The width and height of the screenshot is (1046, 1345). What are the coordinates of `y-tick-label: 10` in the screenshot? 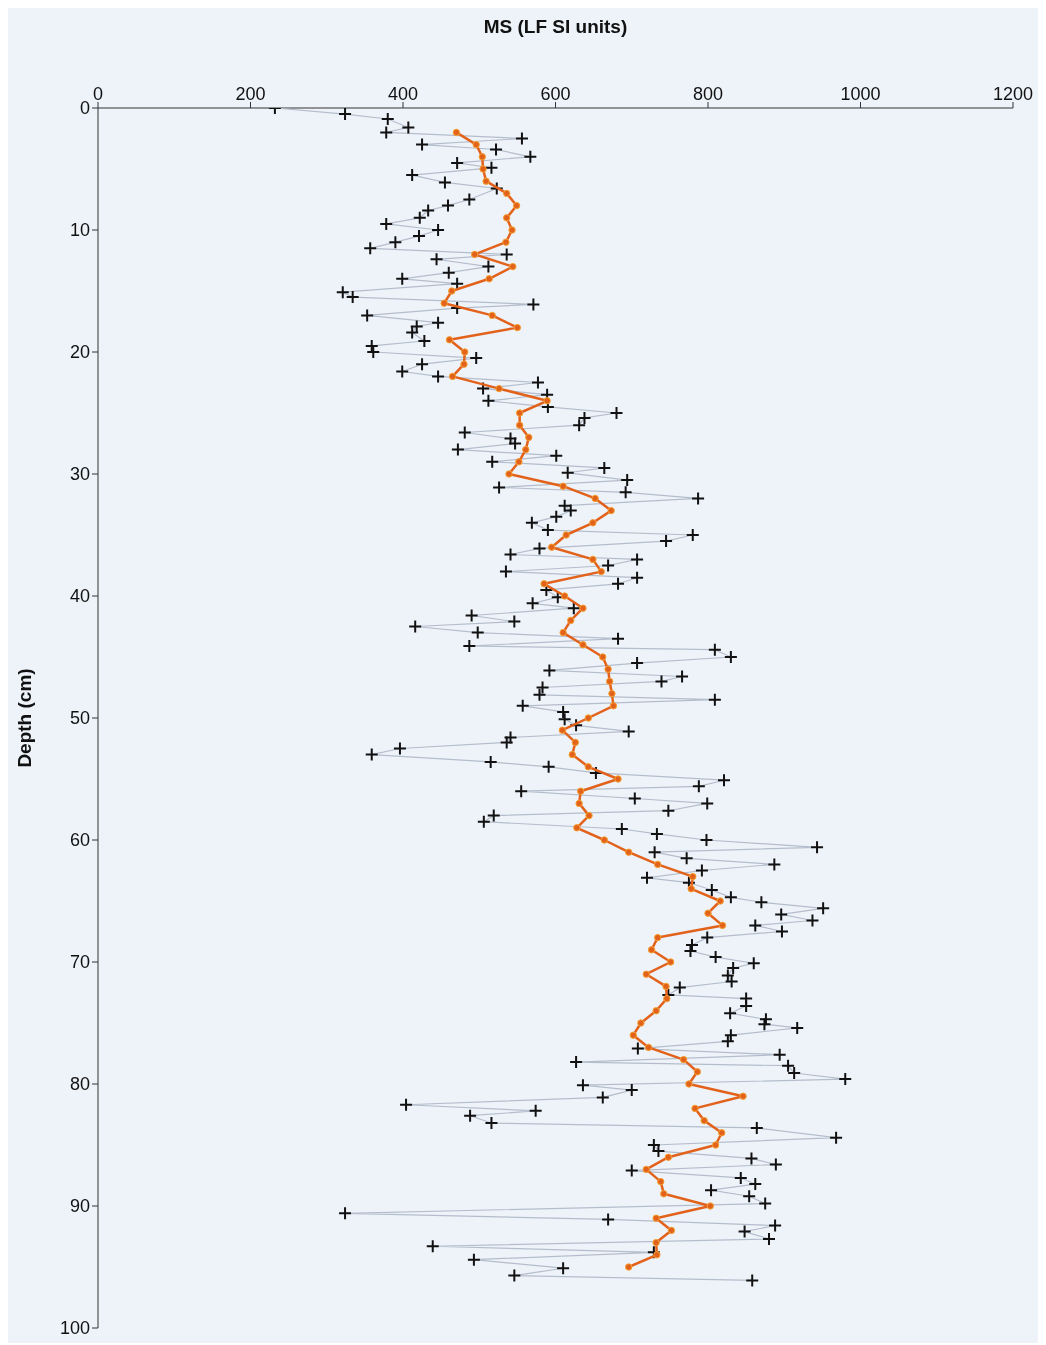 It's located at (79, 230).